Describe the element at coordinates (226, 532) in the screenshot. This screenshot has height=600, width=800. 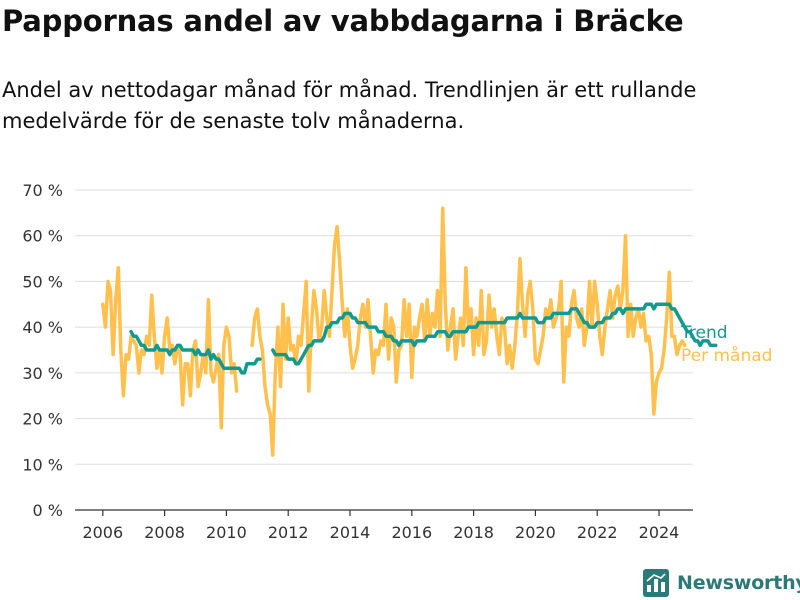
I see `x-tick-label-2010: 2010` at that location.